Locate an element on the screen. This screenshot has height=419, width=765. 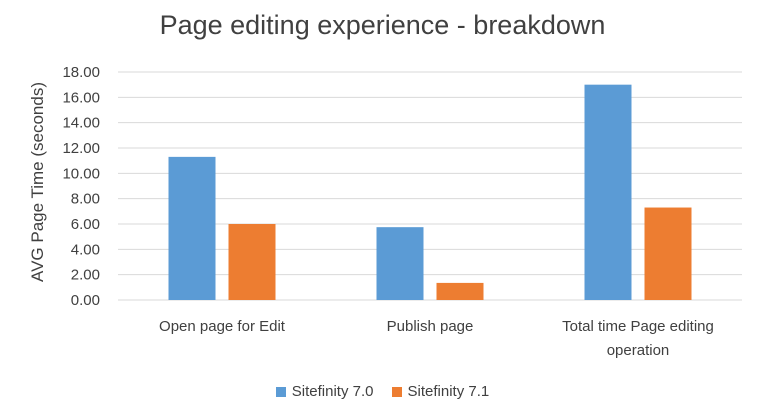
y-tick-label: 10.00 is located at coordinates (81, 173).